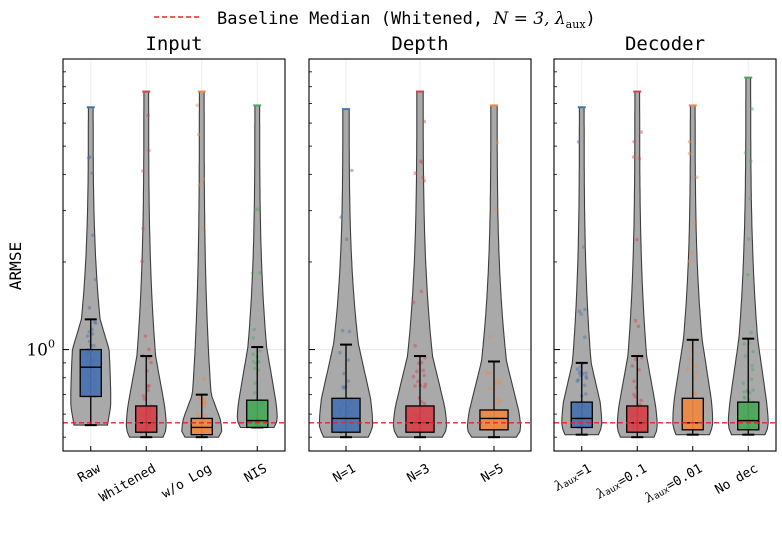 The width and height of the screenshot is (782, 544). What do you see at coordinates (256, 473) in the screenshot?
I see `x-tick-label: NIS` at bounding box center [256, 473].